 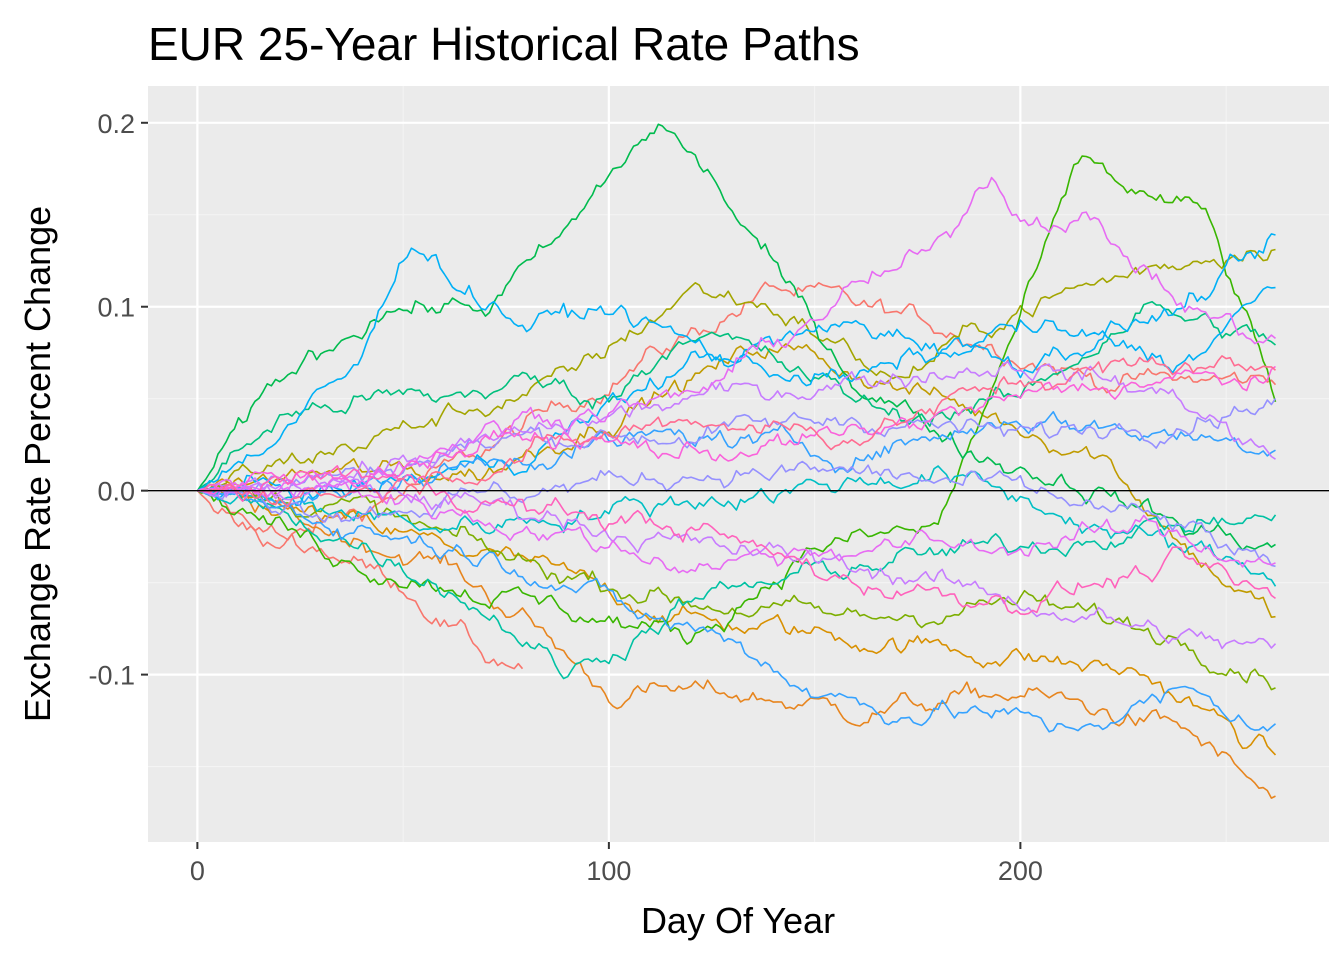 I want to click on chart-title: EUR 25-Year Historical Rate Paths, so click(x=504, y=44).